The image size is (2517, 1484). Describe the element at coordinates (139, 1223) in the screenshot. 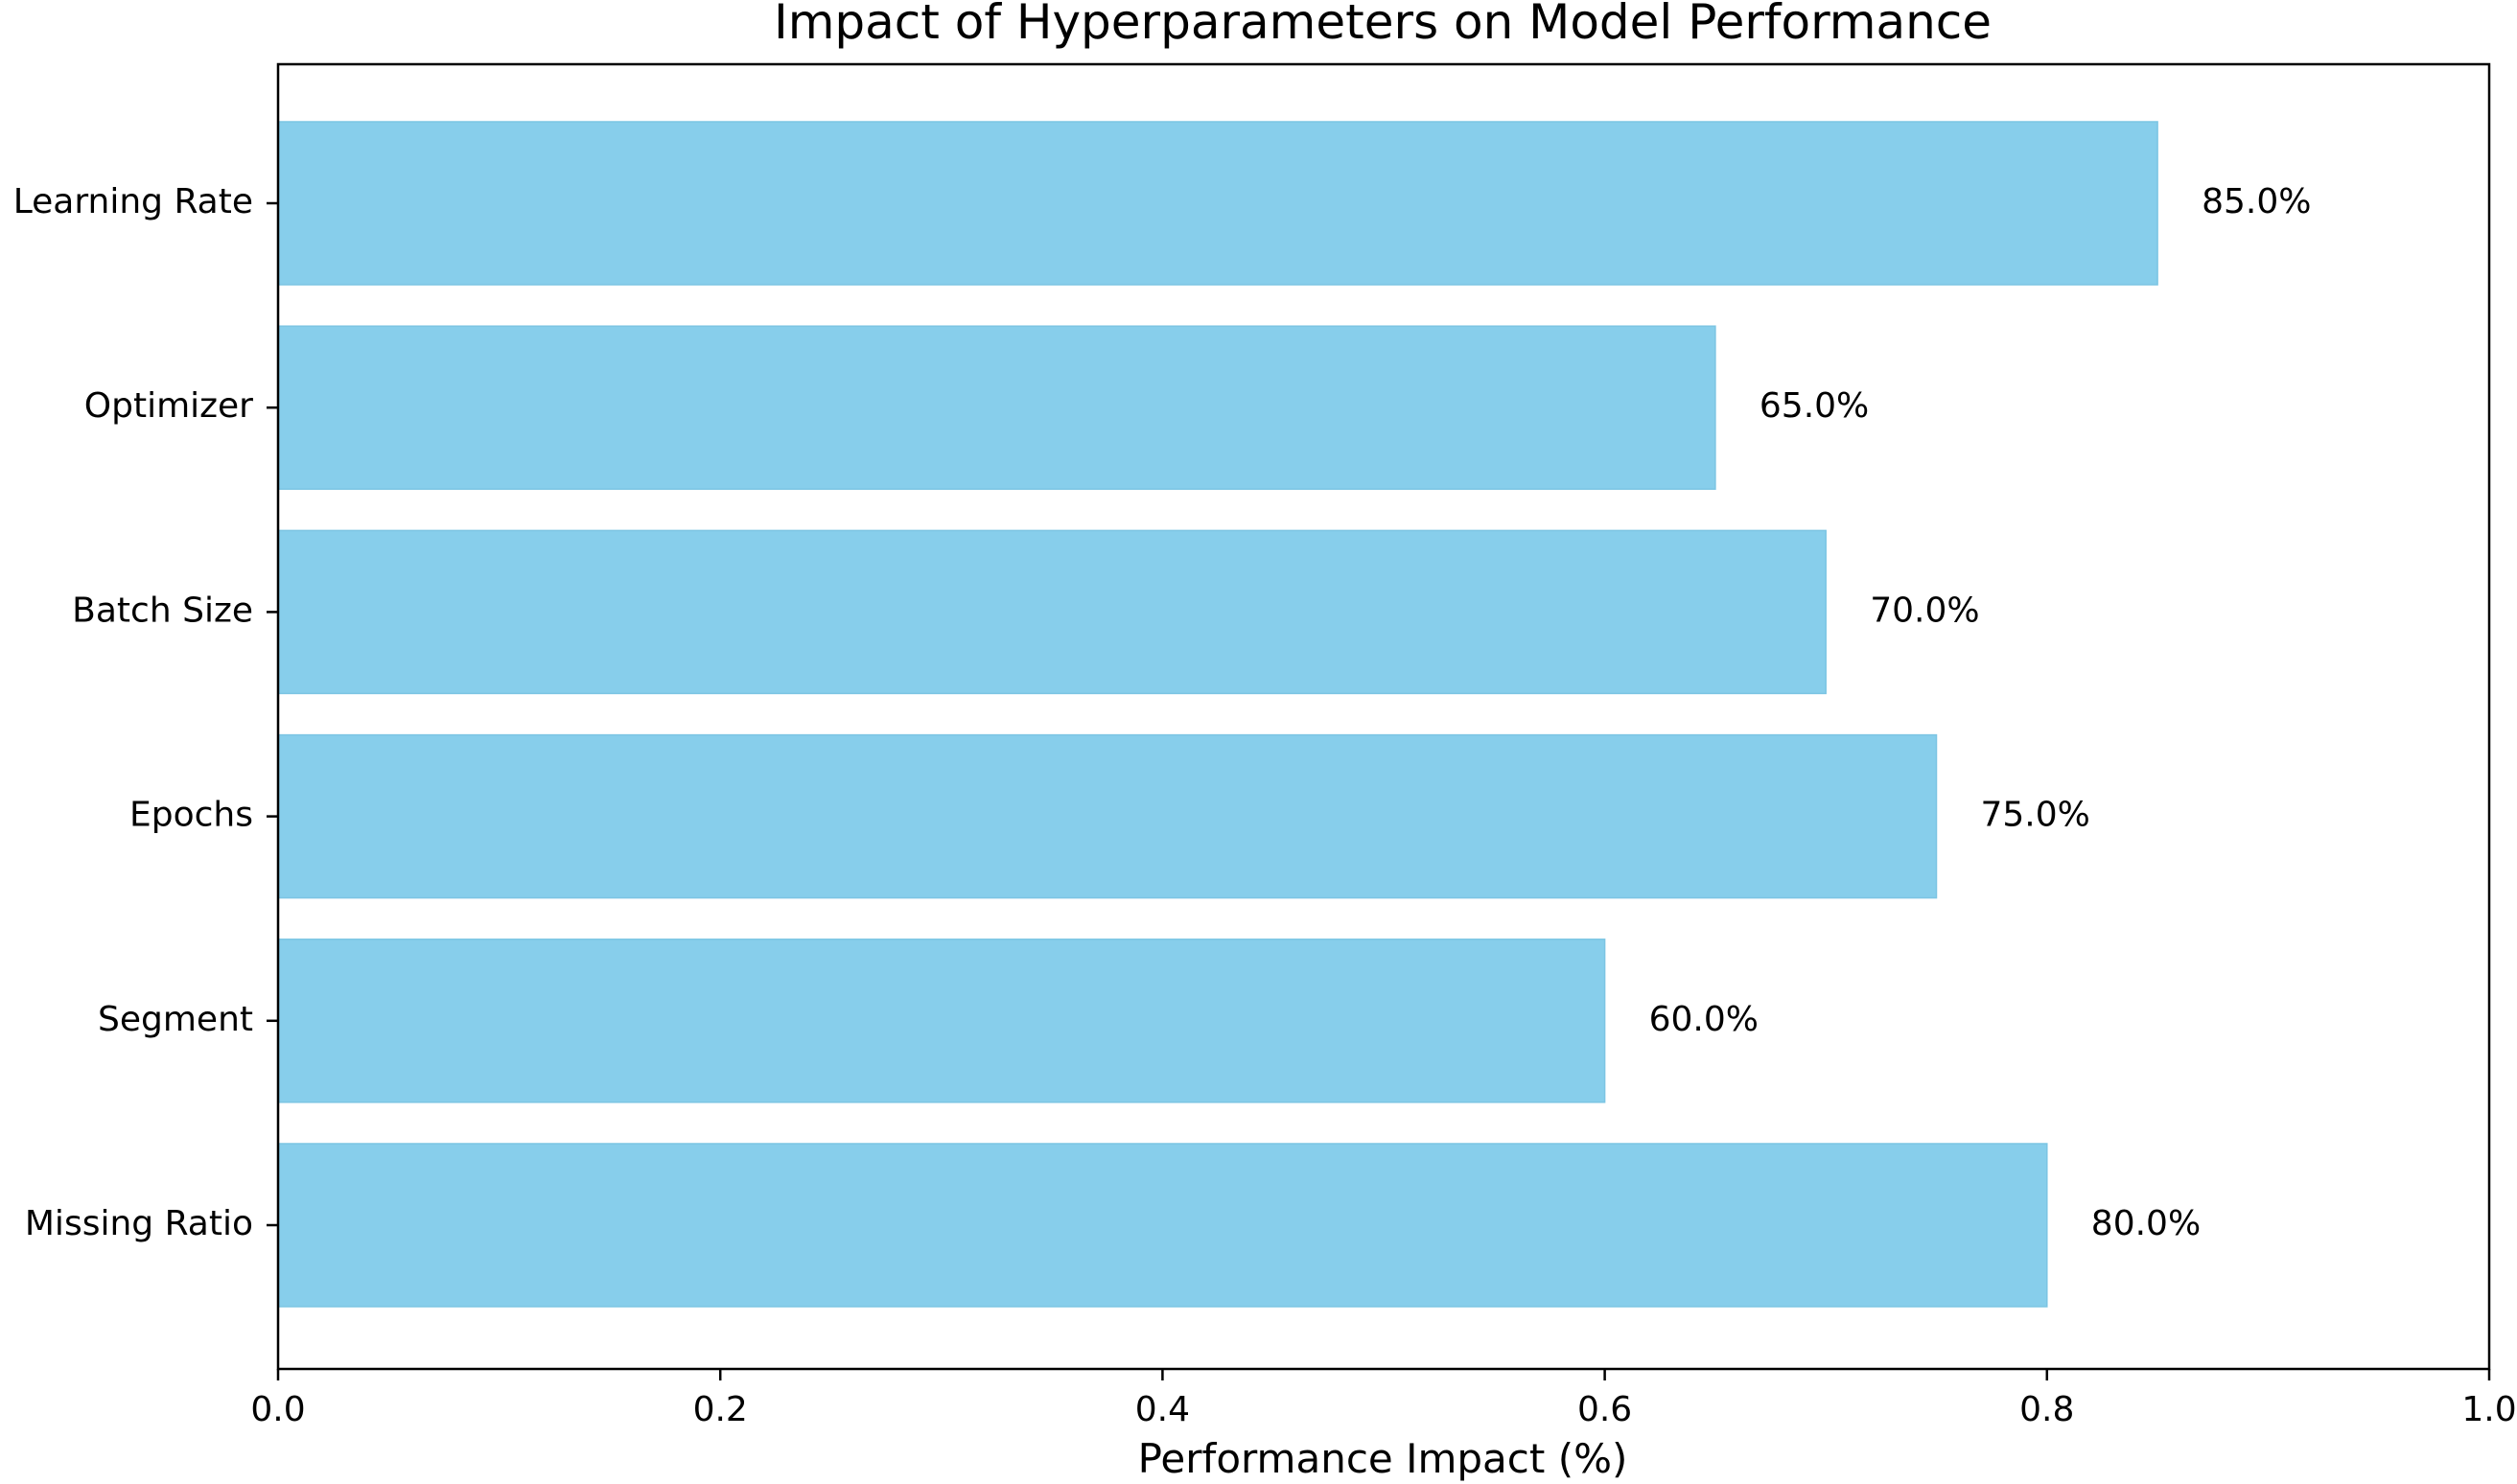

I see `y-tick-label: Missing Ratio` at that location.